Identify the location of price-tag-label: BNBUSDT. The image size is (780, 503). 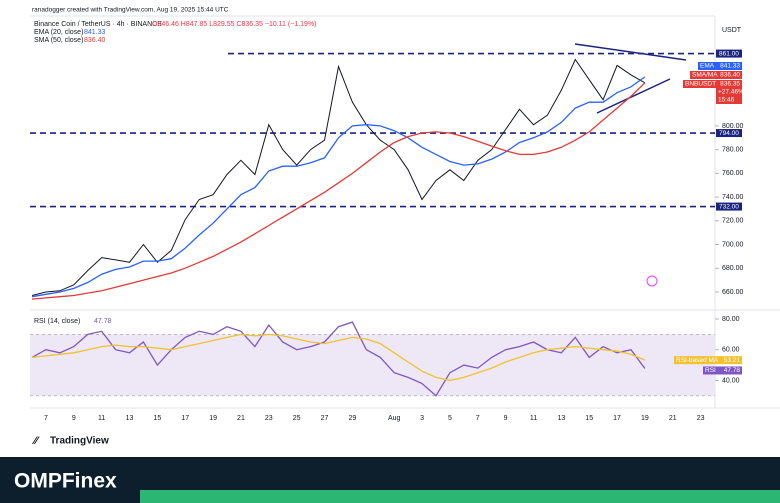
(700, 84).